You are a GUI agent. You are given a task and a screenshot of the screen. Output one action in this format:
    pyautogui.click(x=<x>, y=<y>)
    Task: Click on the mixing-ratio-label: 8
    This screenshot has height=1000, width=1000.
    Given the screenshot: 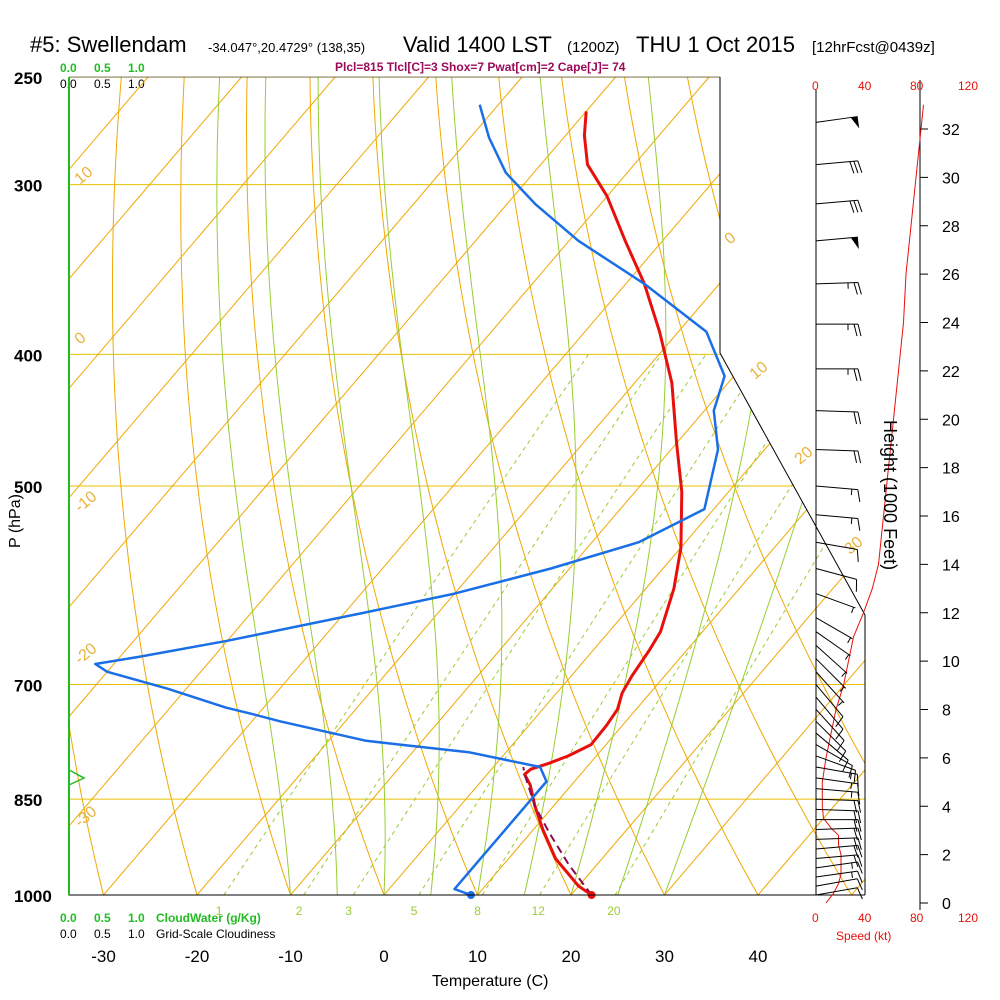 What is the action you would take?
    pyautogui.click(x=477, y=911)
    